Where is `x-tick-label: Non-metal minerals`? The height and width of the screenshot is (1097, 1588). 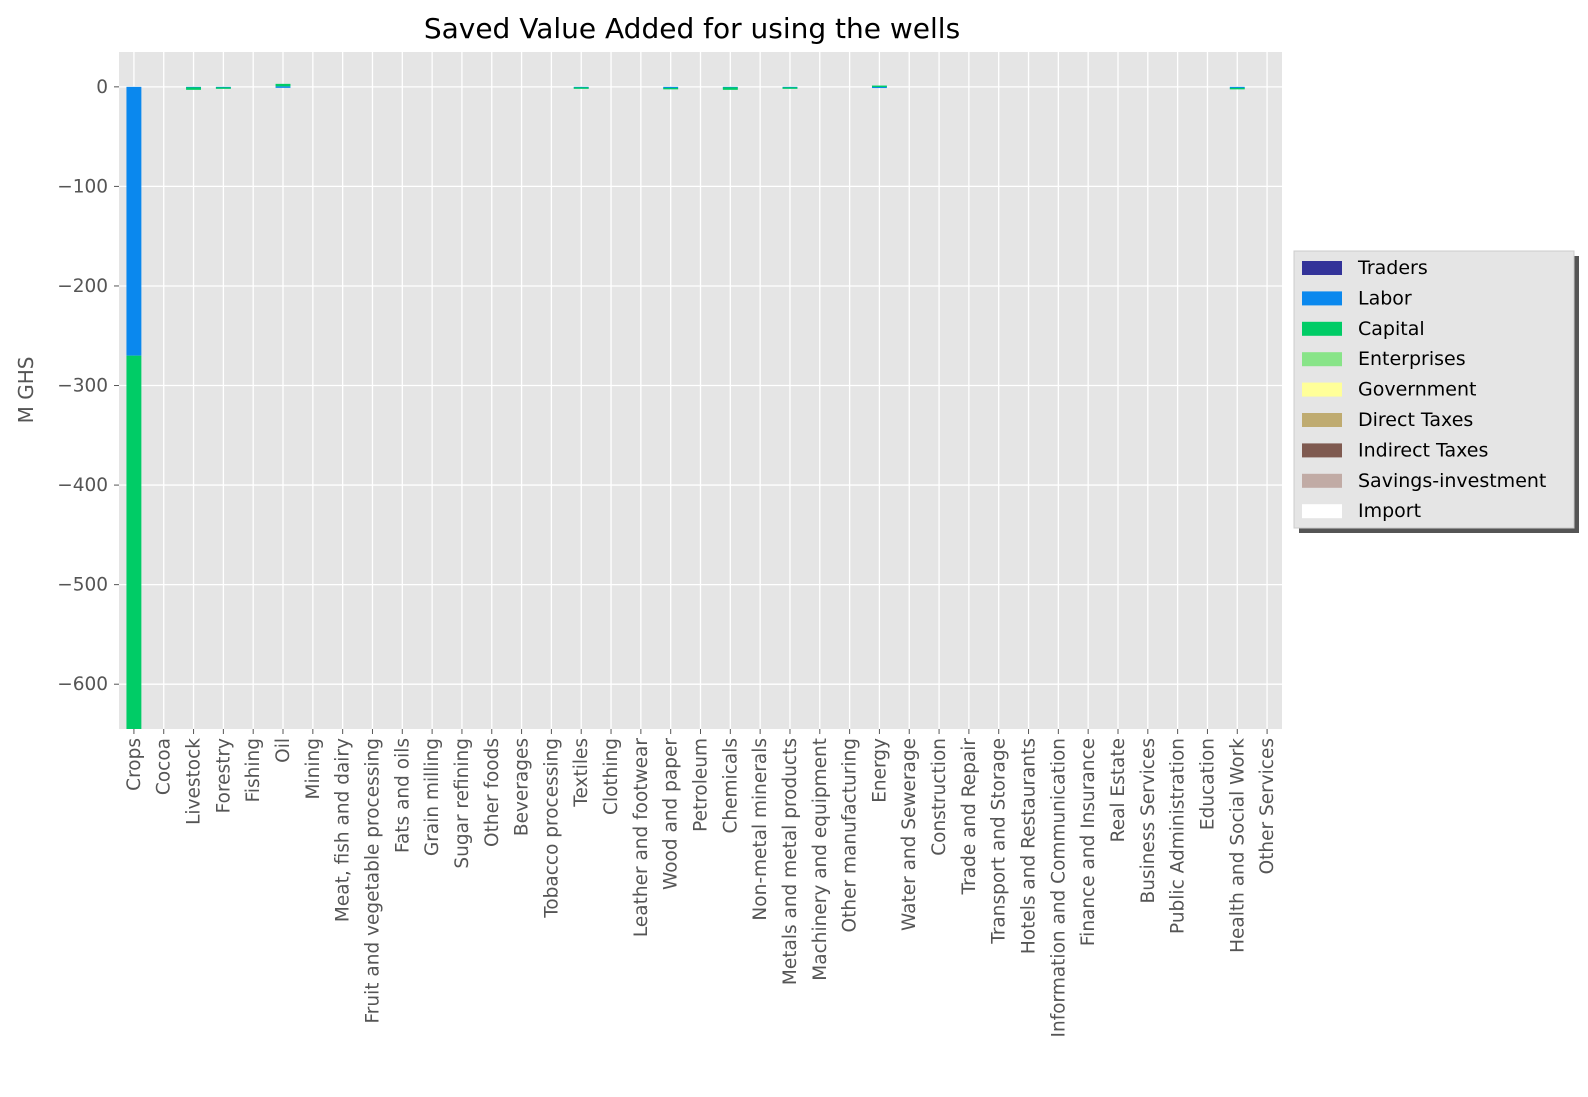
x-tick-label: Non-metal minerals is located at coordinates (760, 829).